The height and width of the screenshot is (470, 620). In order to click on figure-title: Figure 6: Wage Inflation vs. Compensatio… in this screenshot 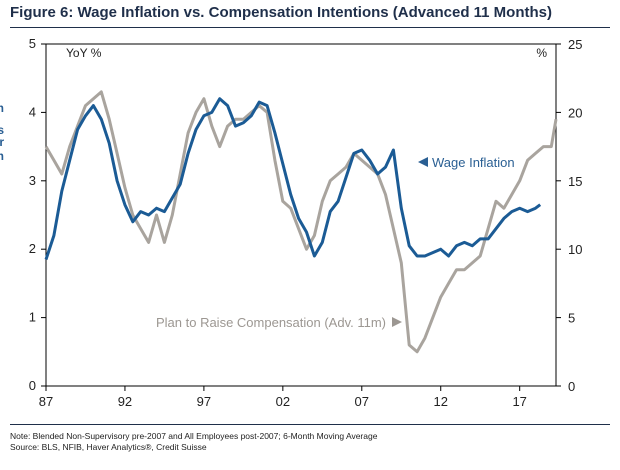, I will do `click(281, 12)`.